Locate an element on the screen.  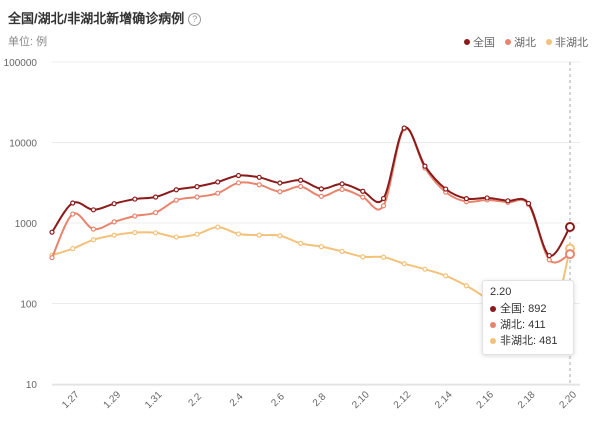
tooltip-row-label: 湖北: 411 is located at coordinates (523, 325).